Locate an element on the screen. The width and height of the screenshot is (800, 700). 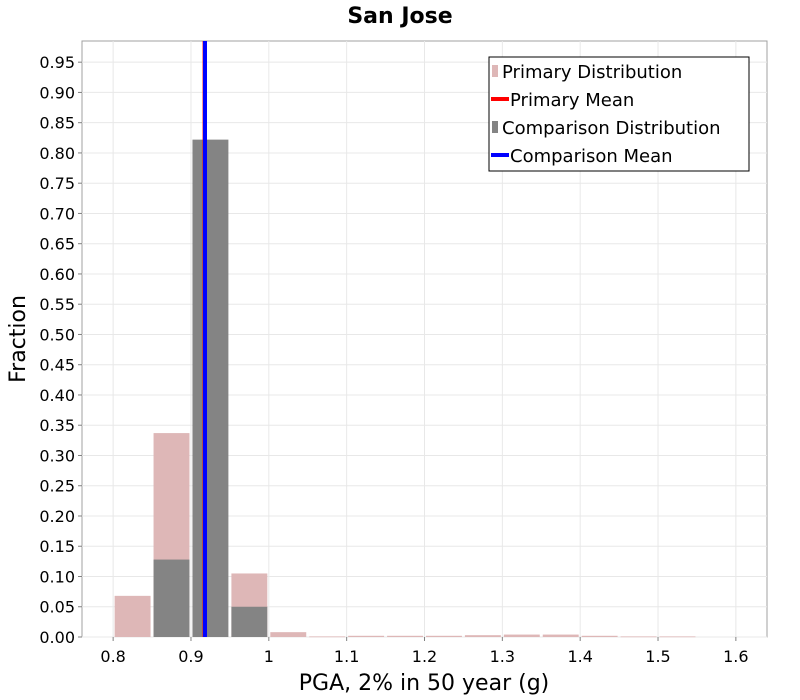
x-tick-label: 1.6 is located at coordinates (735, 656).